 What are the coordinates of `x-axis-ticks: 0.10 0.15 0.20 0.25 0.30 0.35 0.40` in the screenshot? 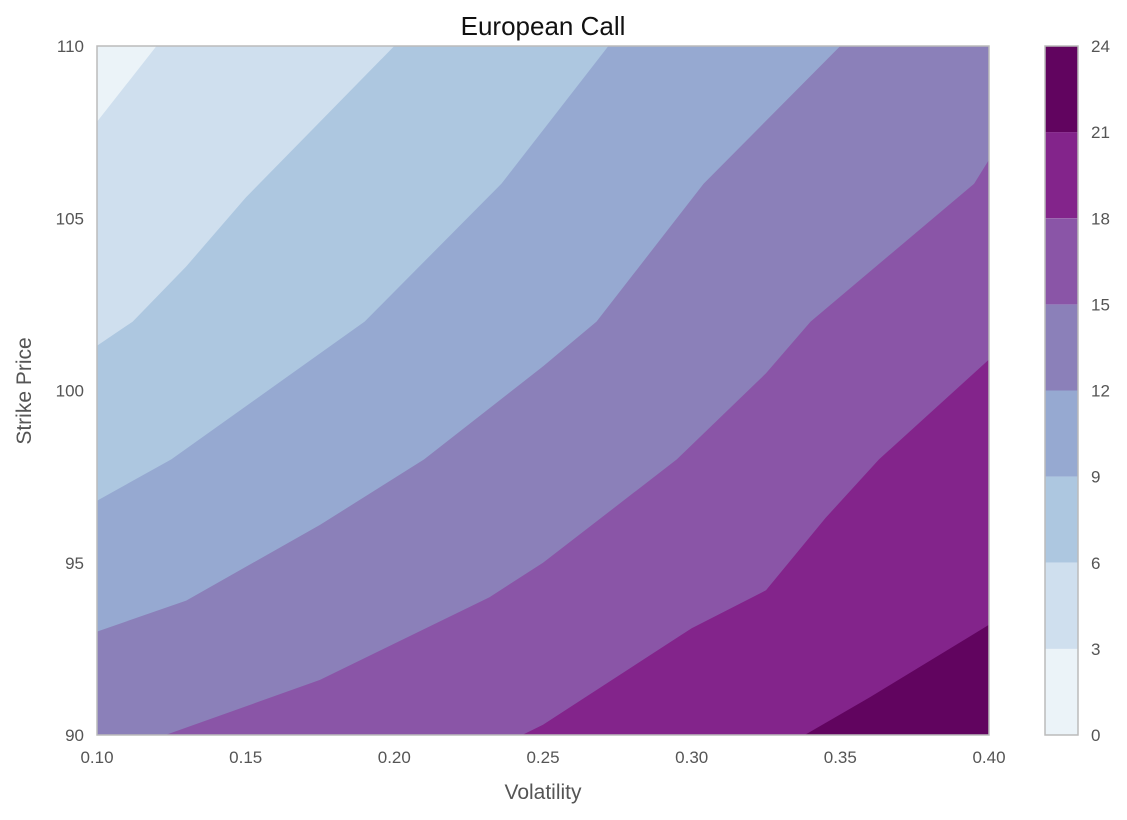 It's located at (542, 757).